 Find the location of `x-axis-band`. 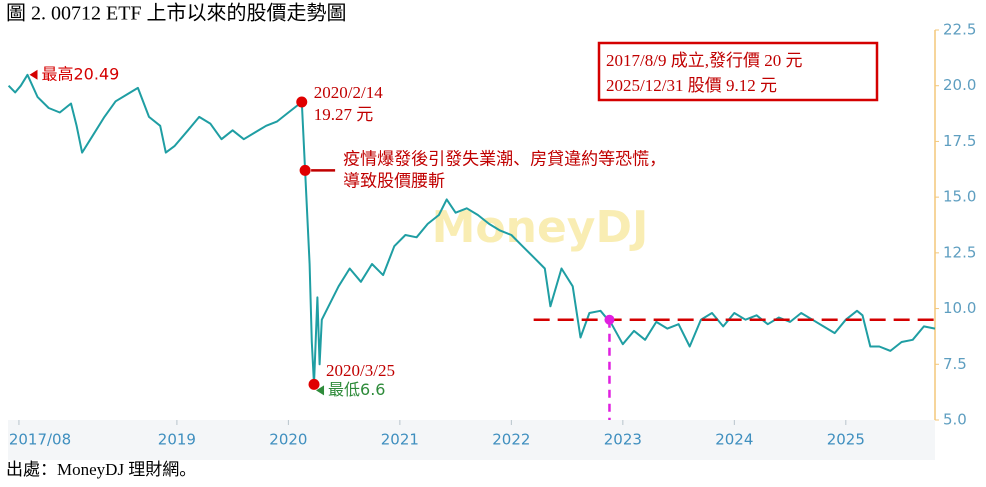

x-axis-band is located at coordinates (471, 440).